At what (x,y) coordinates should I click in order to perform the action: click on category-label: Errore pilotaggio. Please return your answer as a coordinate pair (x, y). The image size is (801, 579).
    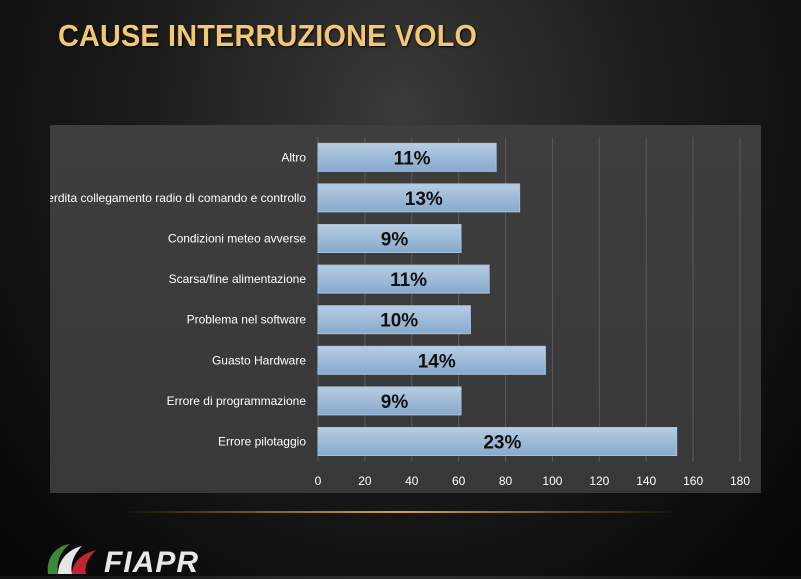
    Looking at the image, I should click on (262, 442).